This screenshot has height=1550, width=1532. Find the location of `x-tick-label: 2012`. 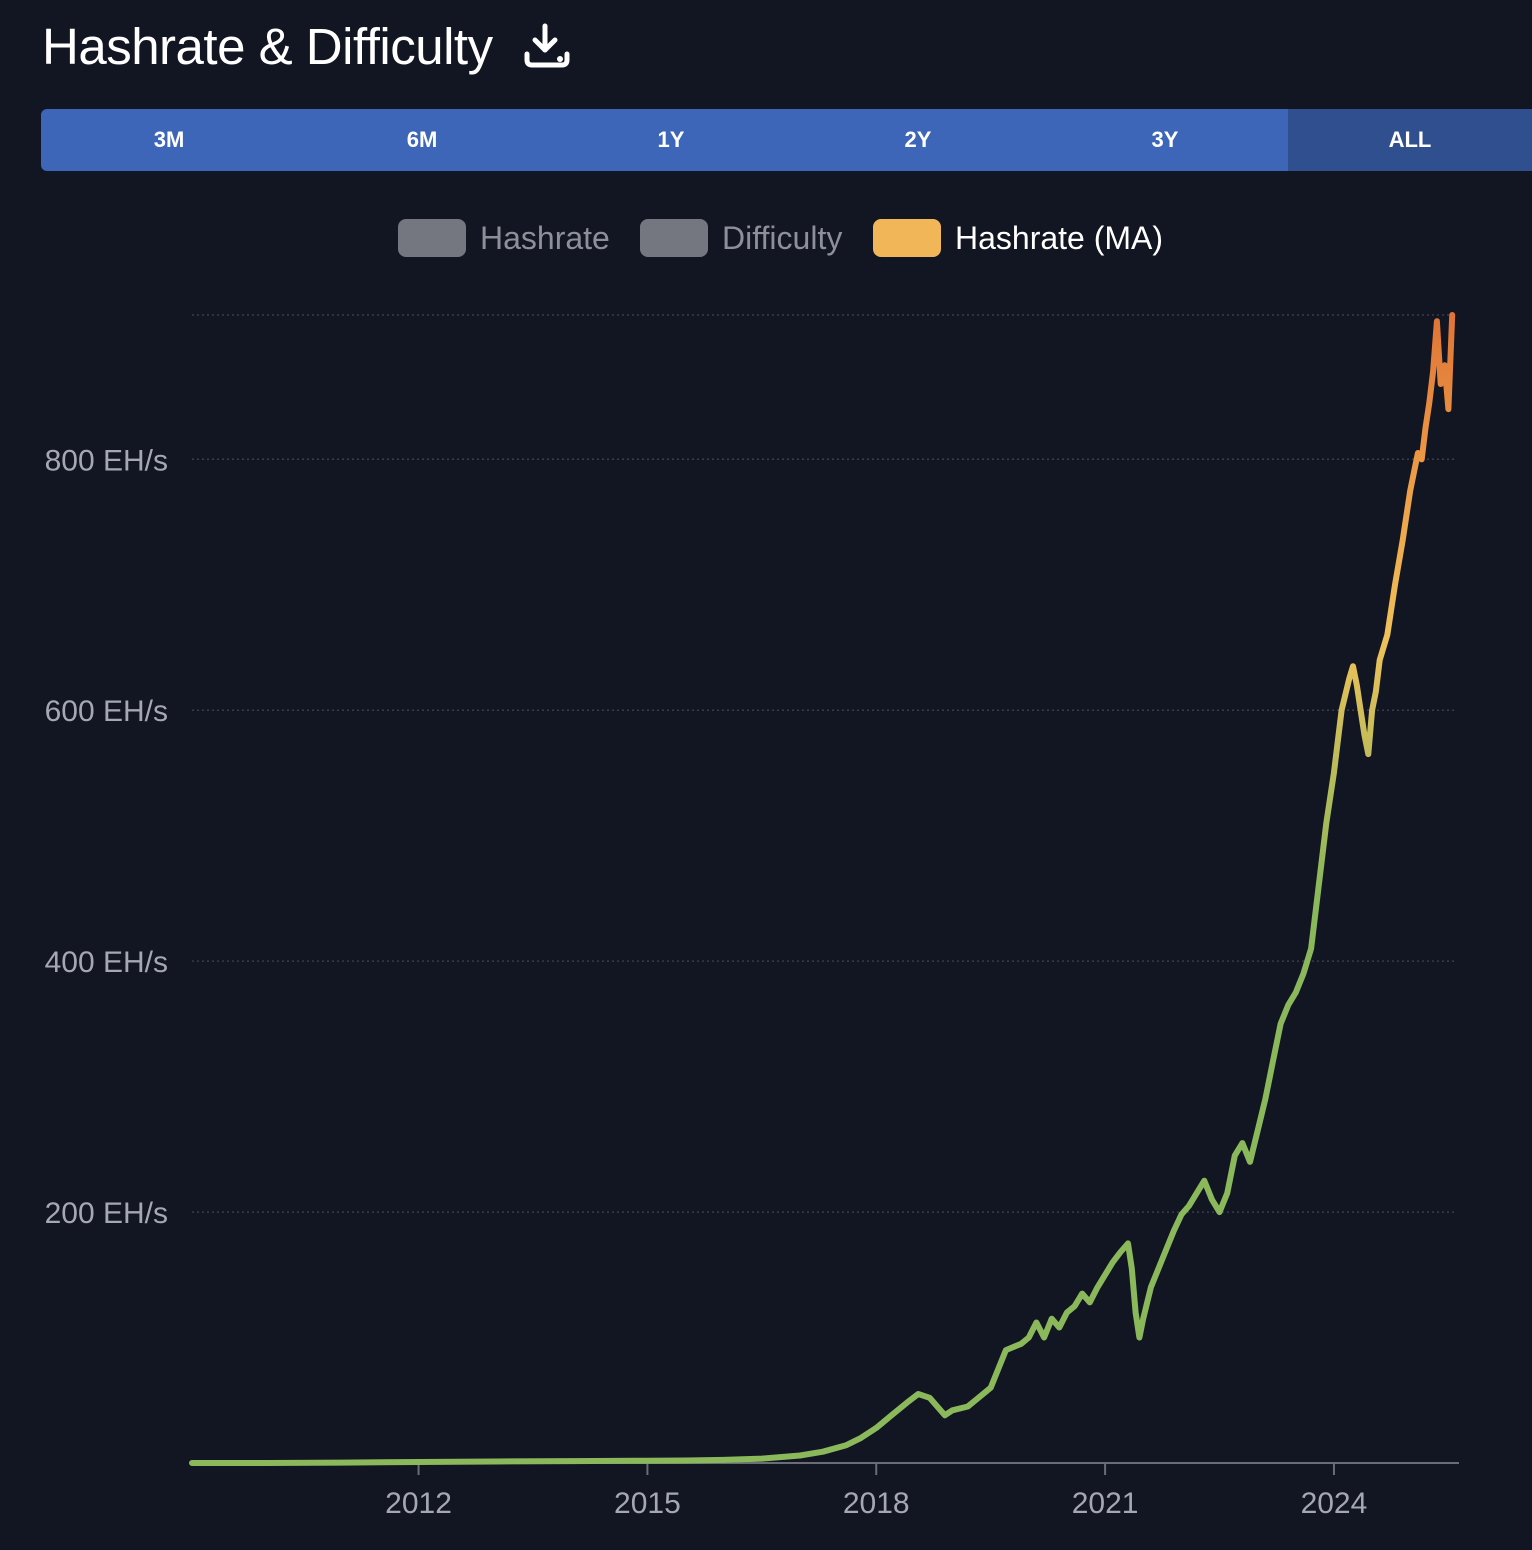

x-tick-label: 2012 is located at coordinates (418, 1503).